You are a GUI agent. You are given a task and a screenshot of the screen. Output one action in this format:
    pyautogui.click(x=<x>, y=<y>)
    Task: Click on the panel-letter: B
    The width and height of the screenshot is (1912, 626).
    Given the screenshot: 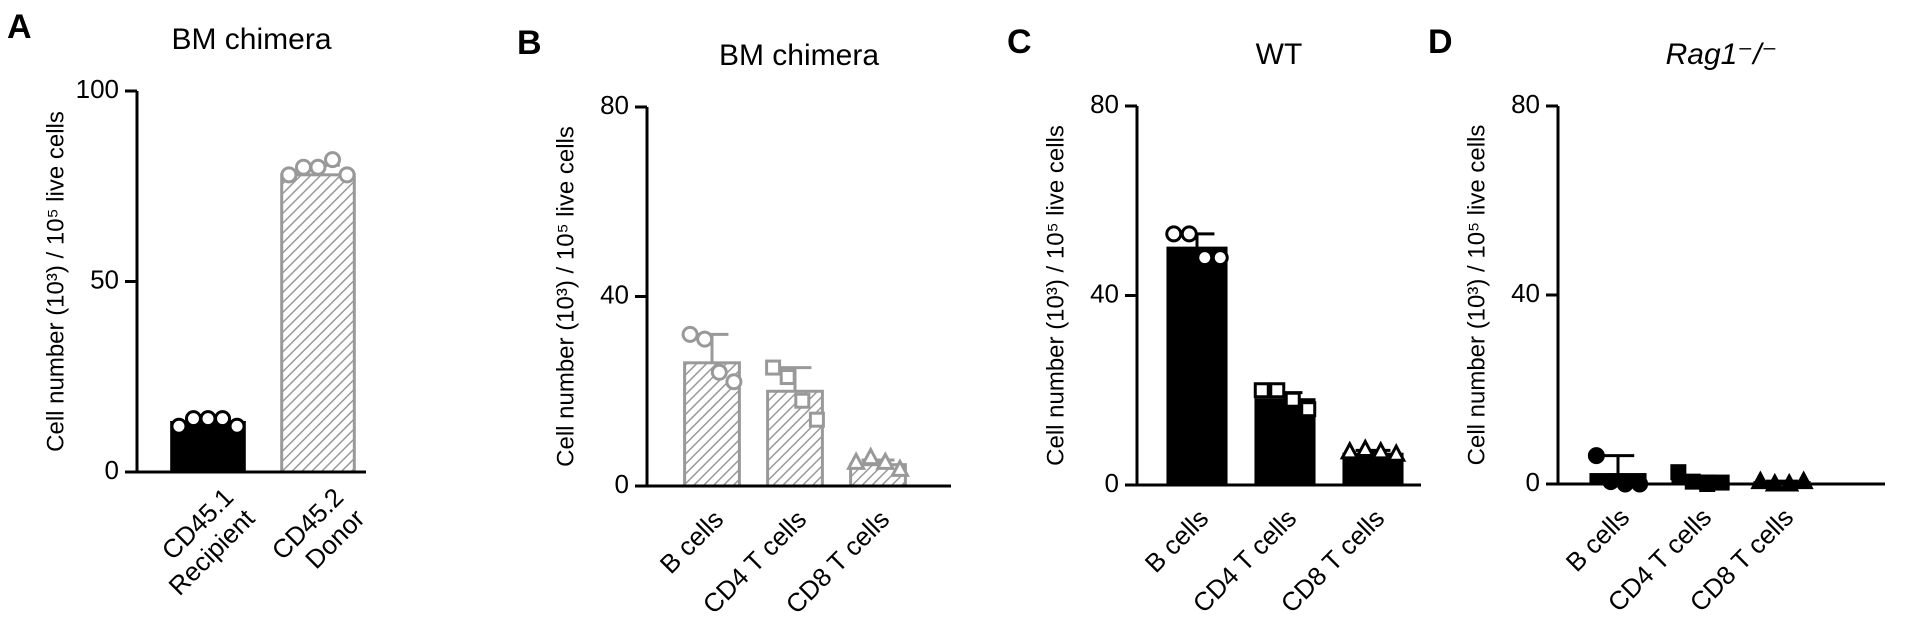 What is the action you would take?
    pyautogui.click(x=529, y=43)
    